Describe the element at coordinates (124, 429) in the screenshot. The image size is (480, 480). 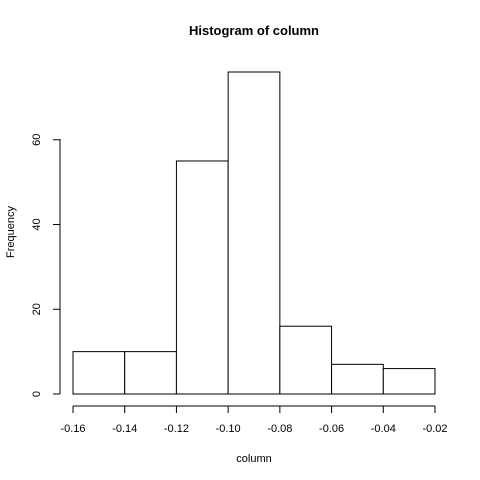
I see `x-tick-label: -0.14` at that location.